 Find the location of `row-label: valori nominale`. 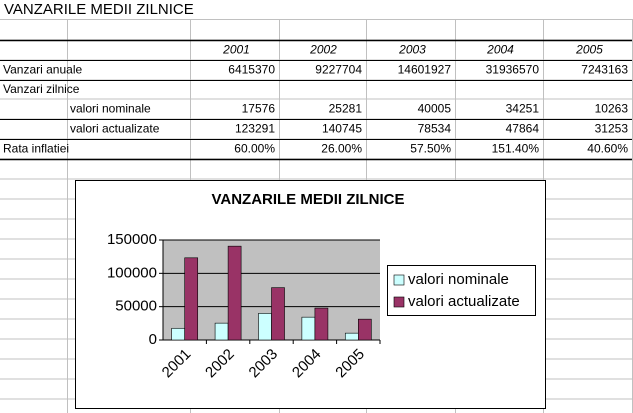

row-label: valori nominale is located at coordinates (110, 109).